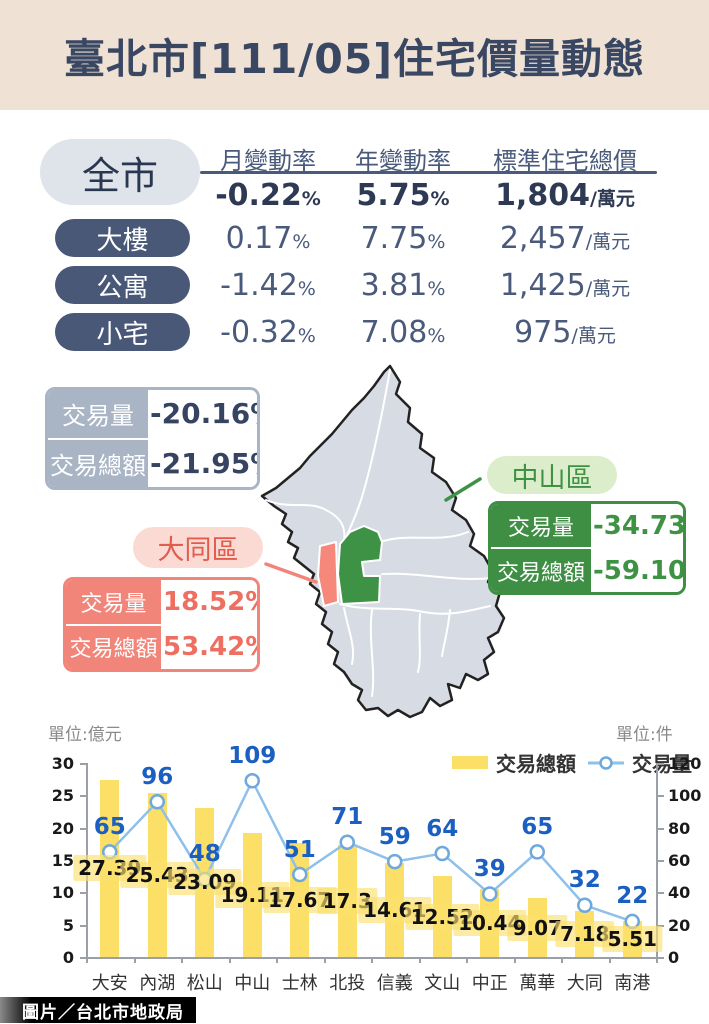 The height and width of the screenshot is (1024, 709). What do you see at coordinates (565, 285) in the screenshot?
I see `apartment-price-value: 1,425/萬元` at bounding box center [565, 285].